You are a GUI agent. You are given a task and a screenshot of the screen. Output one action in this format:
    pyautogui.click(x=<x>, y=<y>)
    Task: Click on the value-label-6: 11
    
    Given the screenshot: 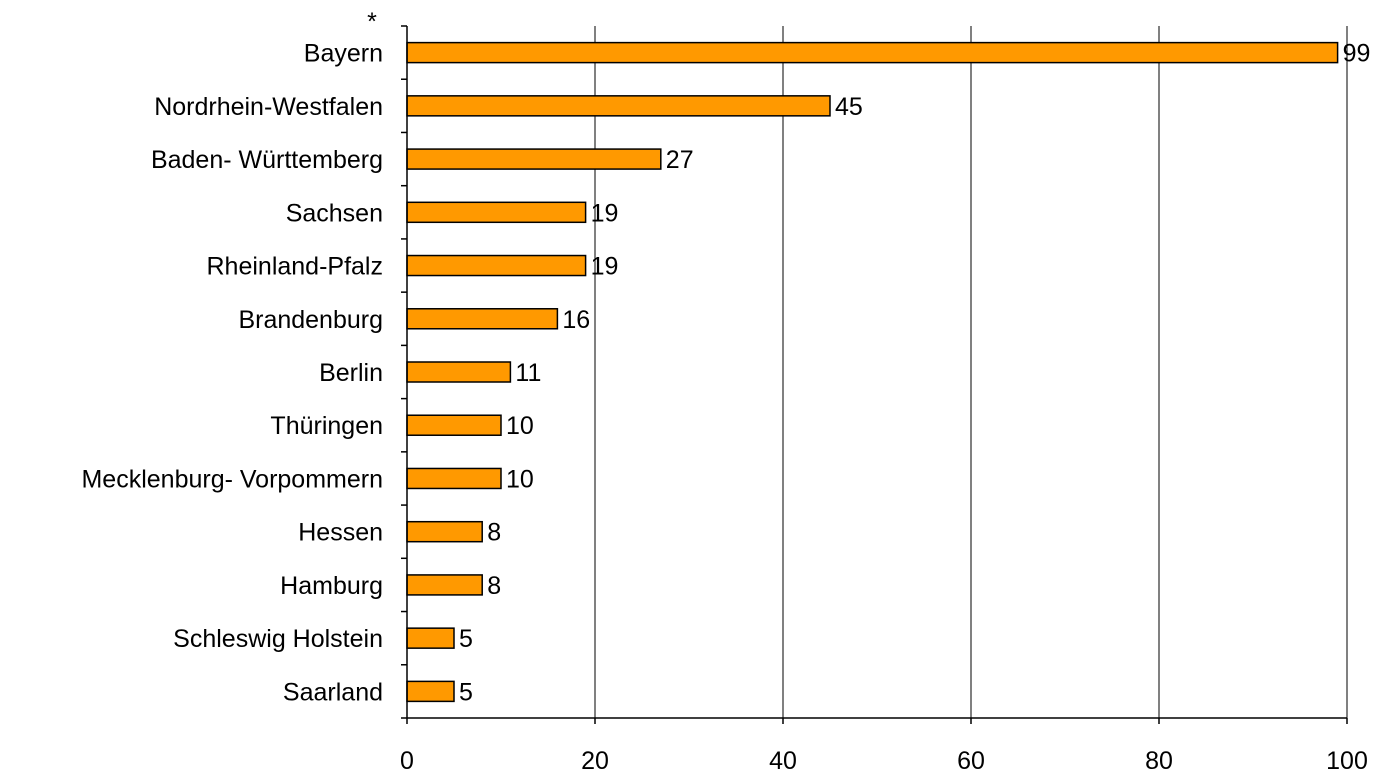 What is the action you would take?
    pyautogui.click(x=528, y=373)
    